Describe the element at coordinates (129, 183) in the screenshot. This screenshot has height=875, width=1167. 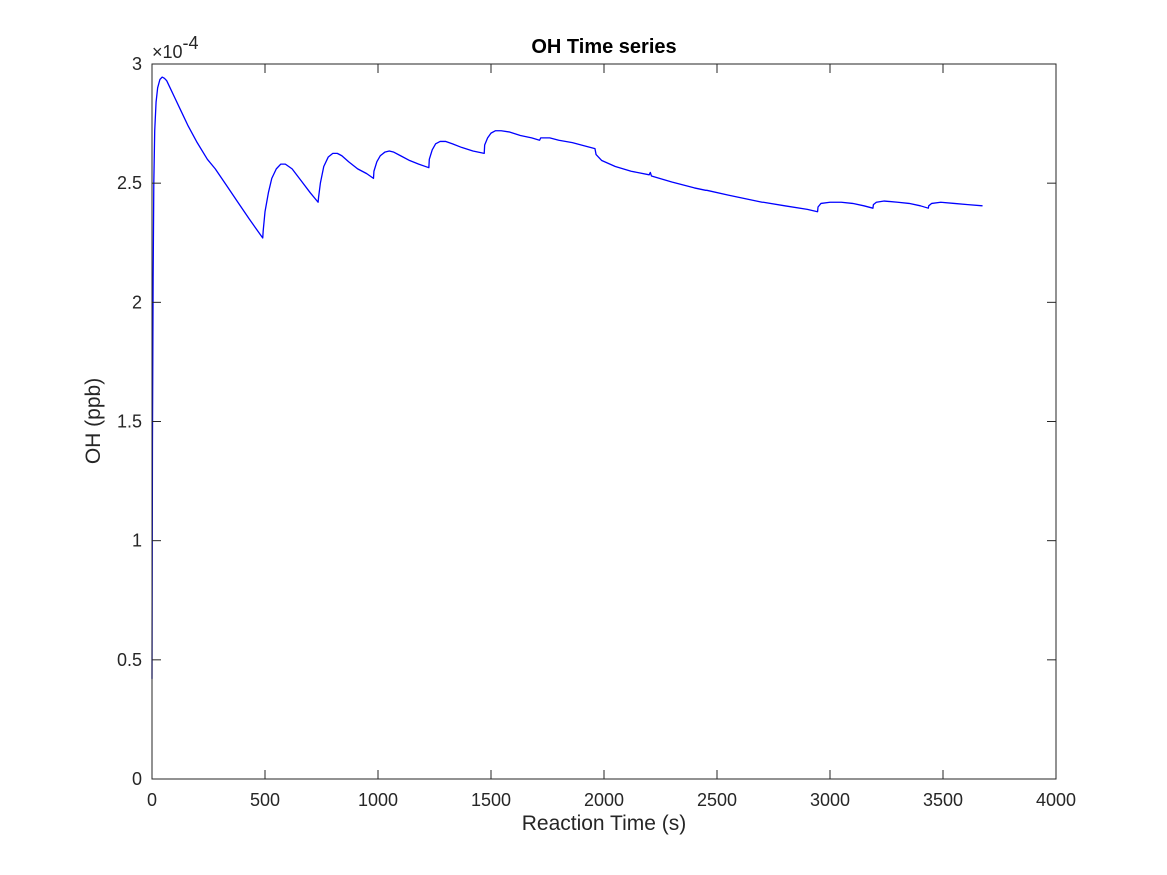
I see `y-tick-label: 2.5` at that location.